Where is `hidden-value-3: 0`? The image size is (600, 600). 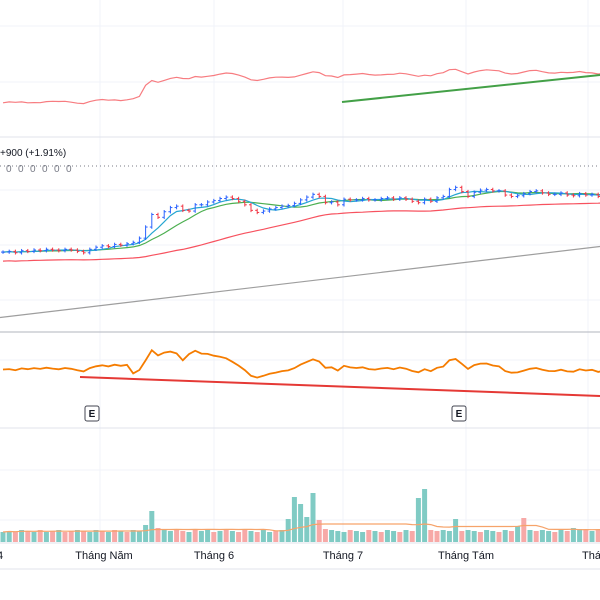
hidden-value-3: 0 is located at coordinates (33, 169).